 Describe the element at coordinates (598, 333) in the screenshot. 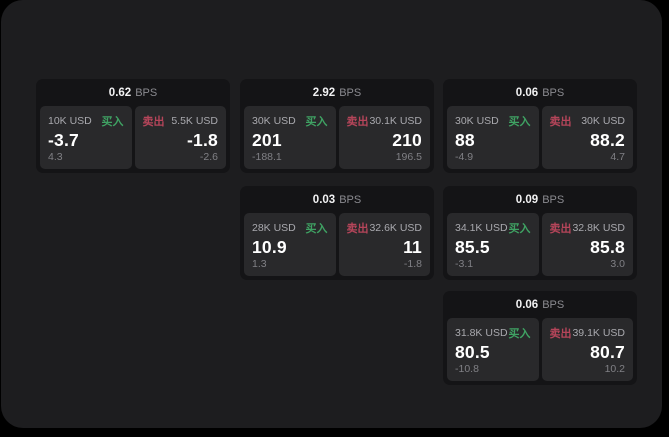

I see `sell-amount: 39.1K USD` at that location.